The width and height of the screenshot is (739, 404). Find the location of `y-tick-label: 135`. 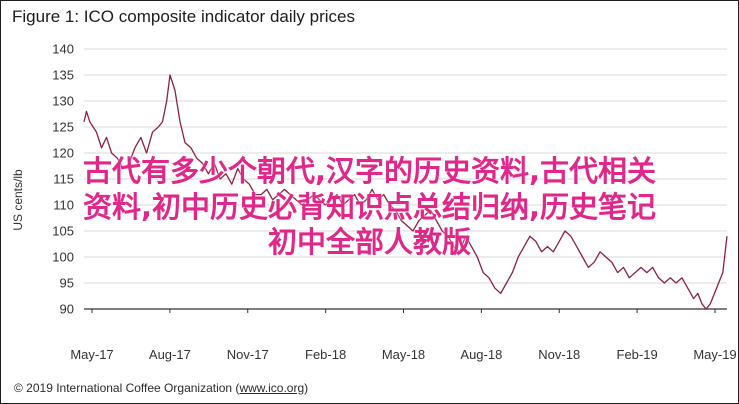

y-tick-label: 135 is located at coordinates (63, 75).